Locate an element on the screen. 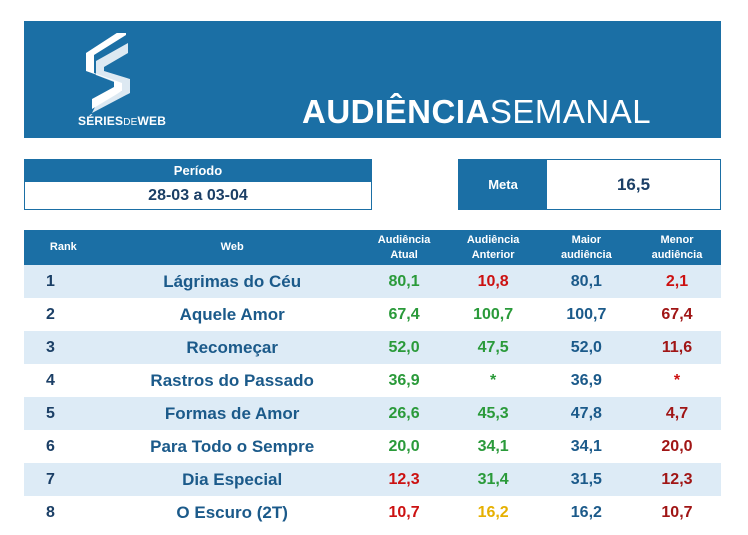 The image size is (748, 535). menor-audiencia-cell: * is located at coordinates (676, 380).